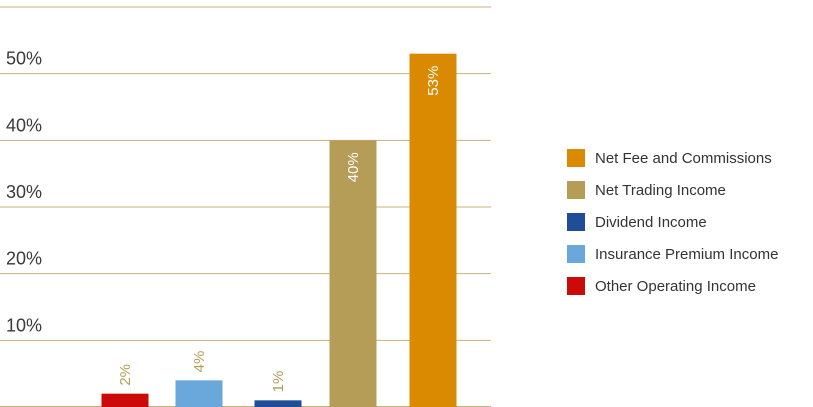 Image resolution: width=813 pixels, height=407 pixels. What do you see at coordinates (125, 375) in the screenshot?
I see `bar-value-label: 2%` at bounding box center [125, 375].